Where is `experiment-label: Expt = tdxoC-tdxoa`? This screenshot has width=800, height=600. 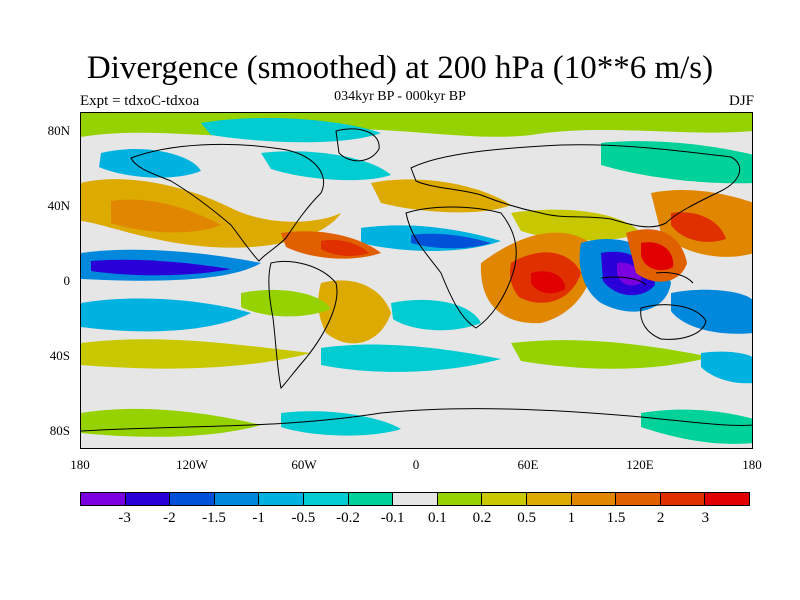 experiment-label: Expt = tdxoC-tdxoa is located at coordinates (140, 101).